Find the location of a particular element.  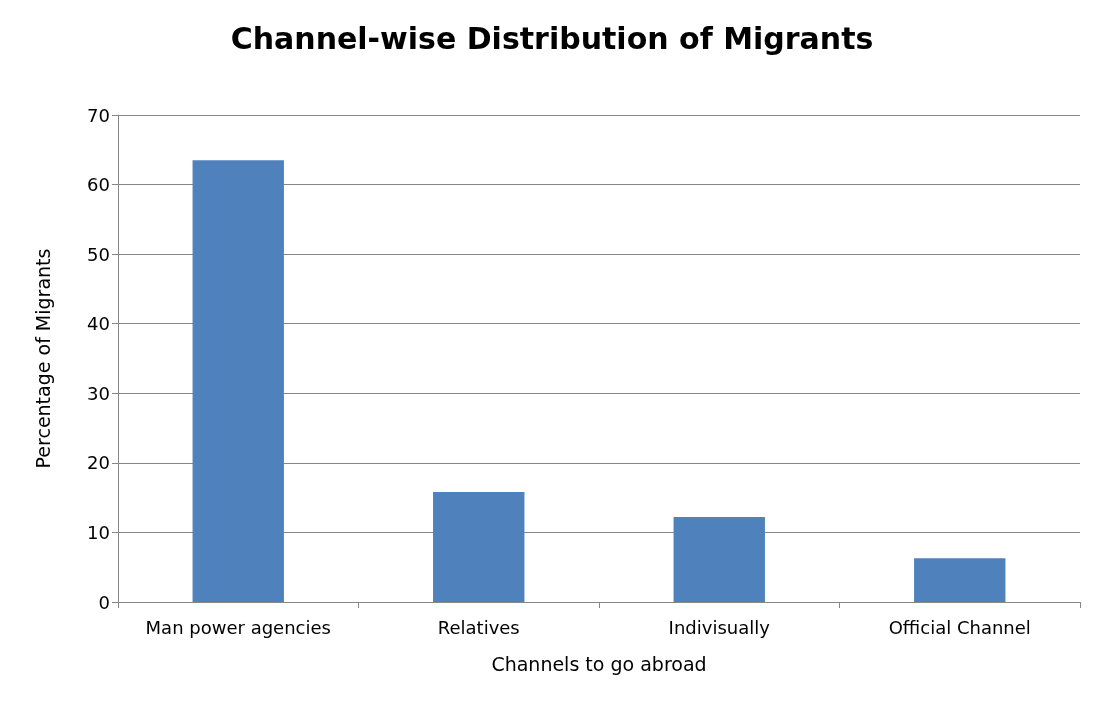

y-tick-label: 10 is located at coordinates (98, 532).